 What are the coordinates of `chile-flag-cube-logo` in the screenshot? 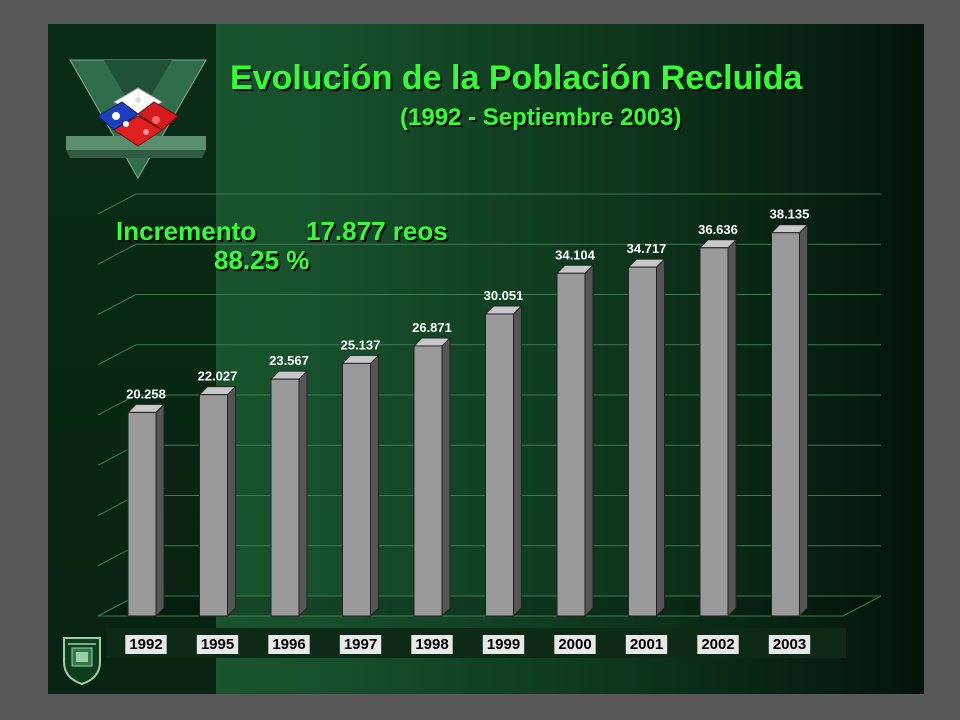 It's located at (136, 119).